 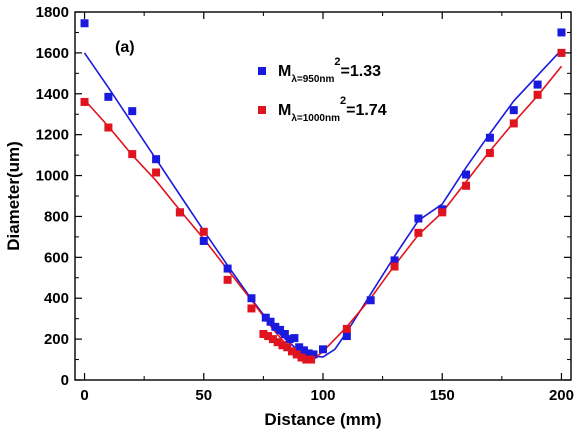 I want to click on x-tick-label: 100, so click(x=322, y=395).